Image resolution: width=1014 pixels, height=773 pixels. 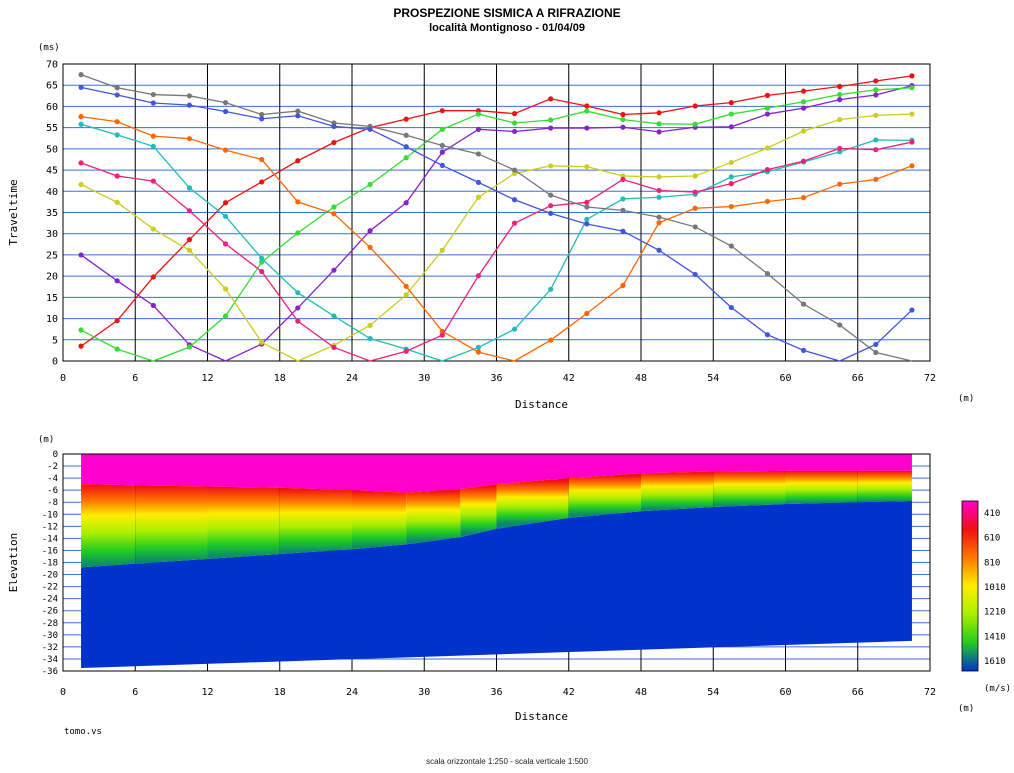 What do you see at coordinates (992, 539) in the screenshot?
I see `legend-label: 610` at bounding box center [992, 539].